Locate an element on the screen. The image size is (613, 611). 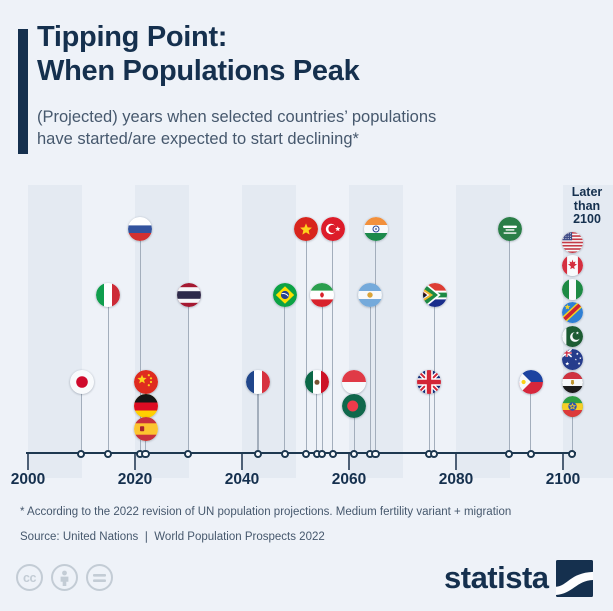
flag-thailand is located at coordinates (188, 295).